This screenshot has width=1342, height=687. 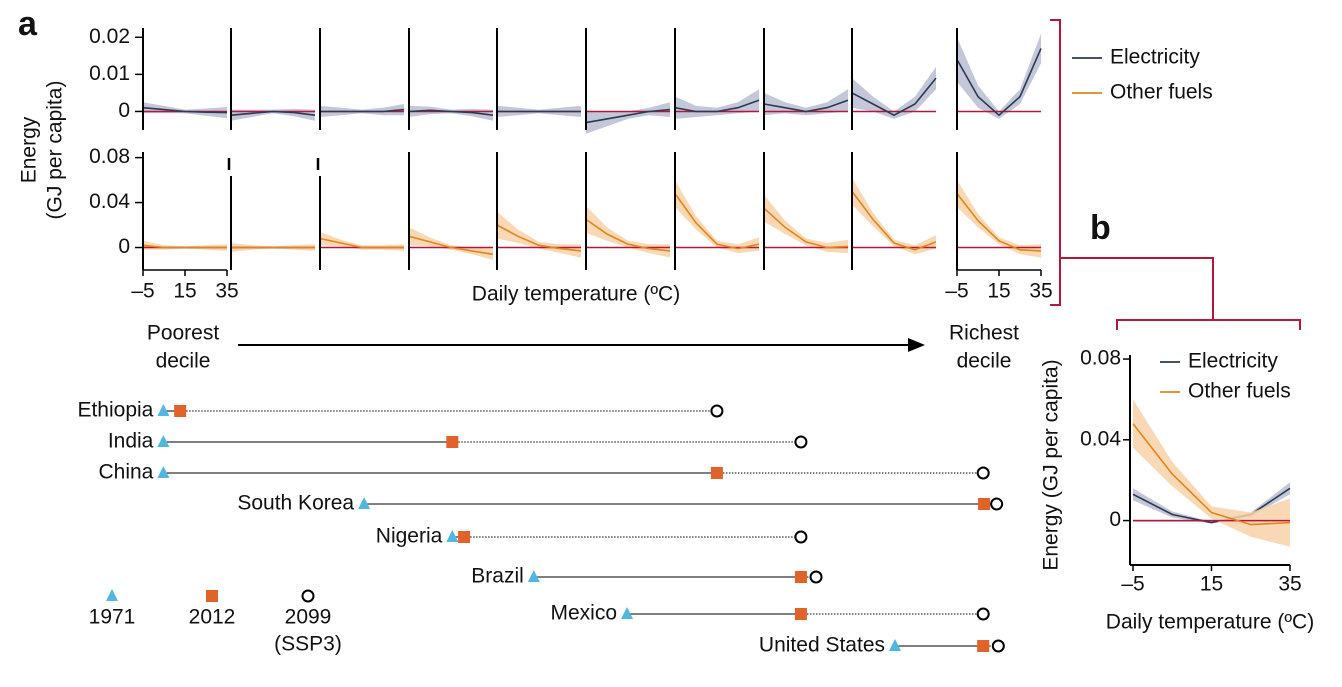 I want to click on y-axis-label: Energy, so click(x=29, y=149).